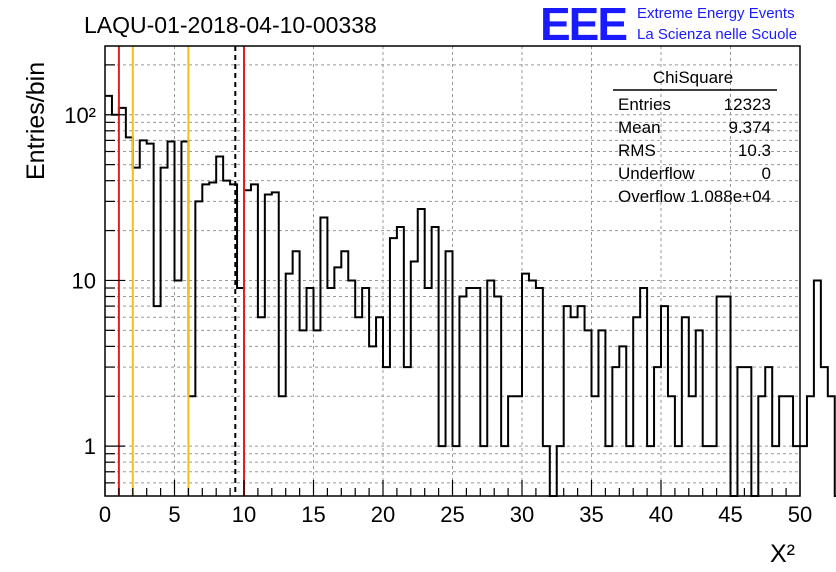 Image resolution: width=836 pixels, height=572 pixels. I want to click on y-tick-label: 1, so click(90, 446).